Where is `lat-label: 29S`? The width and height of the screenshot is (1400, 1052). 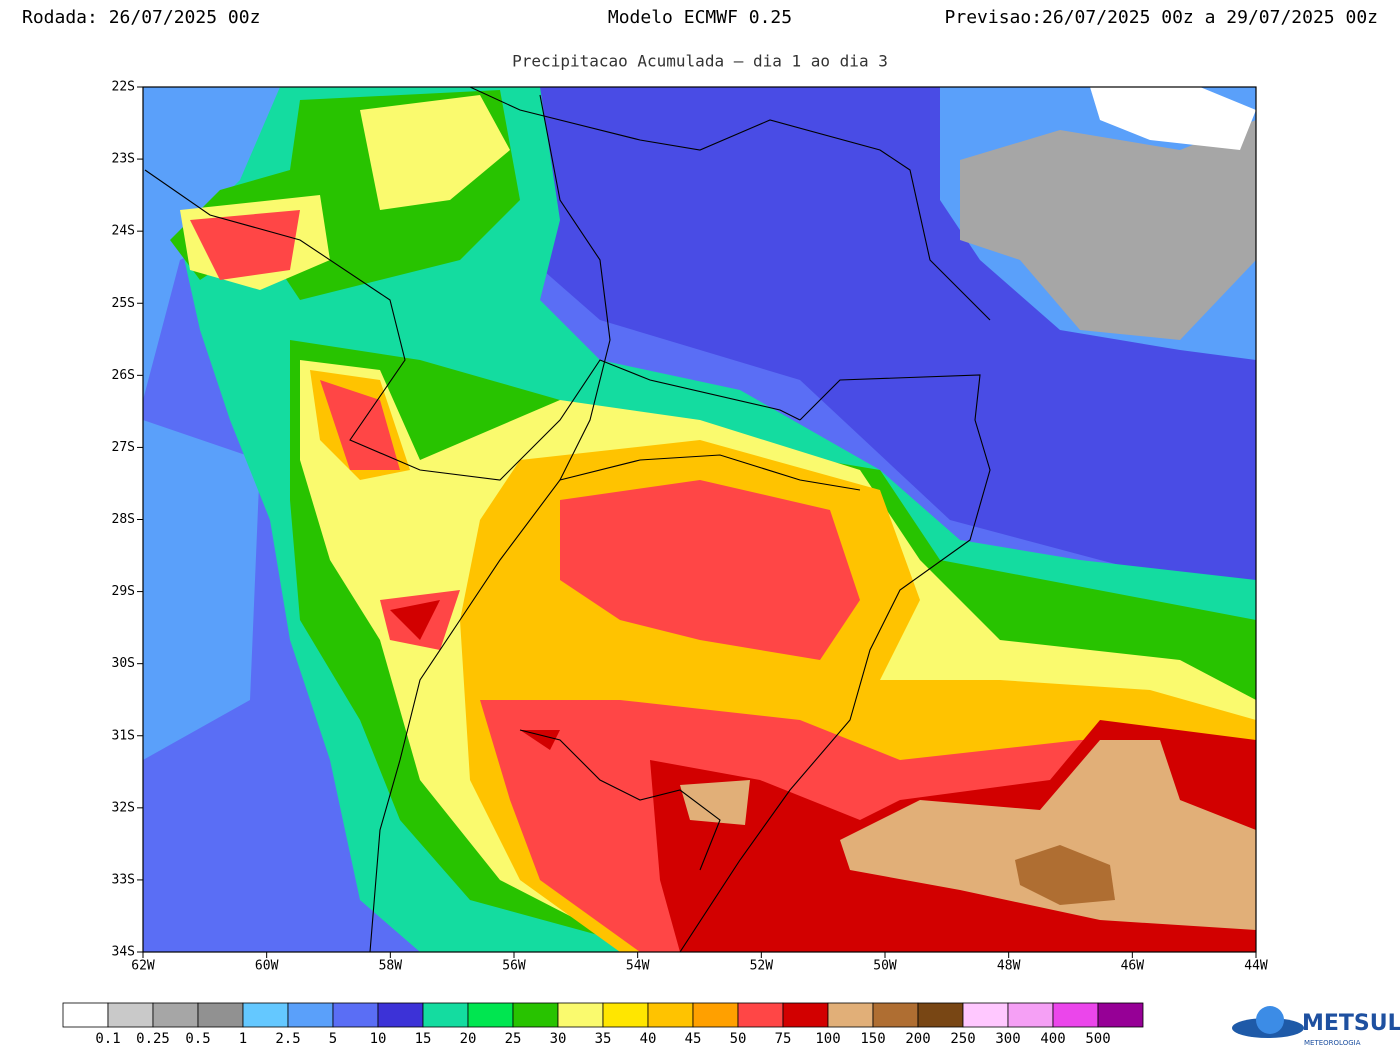
lat-label: 29S is located at coordinates (123, 591).